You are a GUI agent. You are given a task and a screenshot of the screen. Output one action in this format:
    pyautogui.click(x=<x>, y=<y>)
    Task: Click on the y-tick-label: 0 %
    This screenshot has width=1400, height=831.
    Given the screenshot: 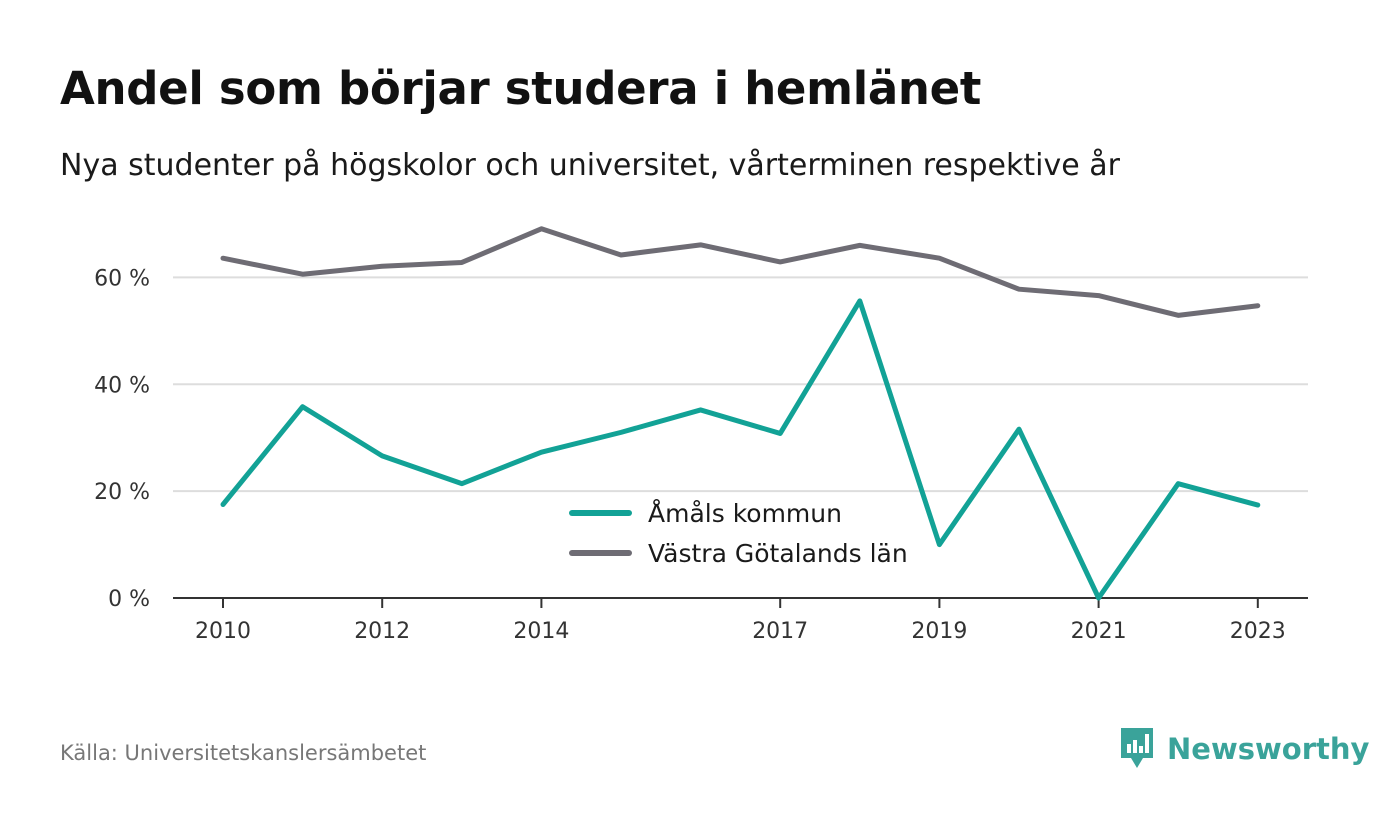 What is the action you would take?
    pyautogui.click(x=129, y=599)
    